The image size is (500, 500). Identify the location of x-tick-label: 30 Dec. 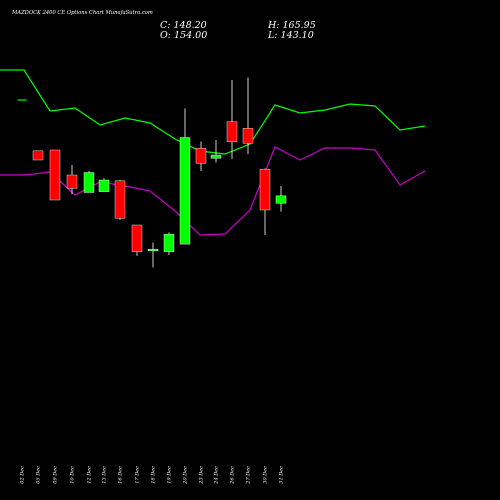
(266, 475).